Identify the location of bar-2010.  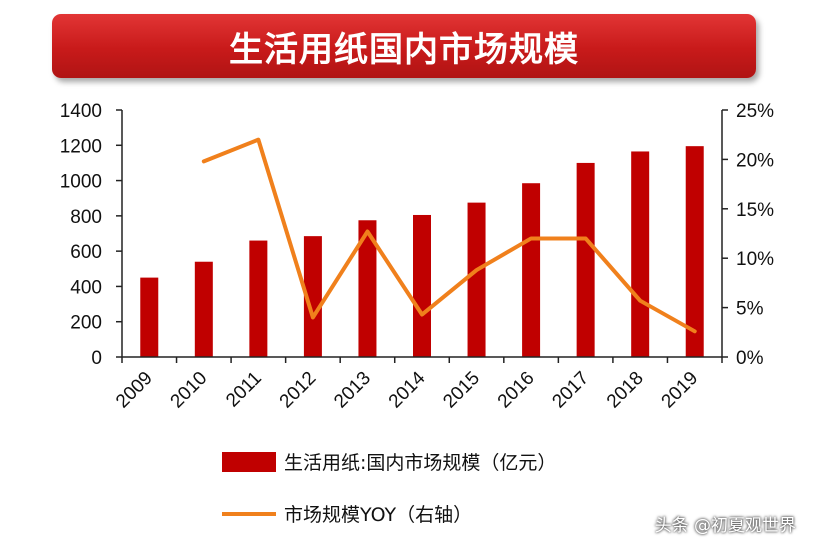
(203, 309).